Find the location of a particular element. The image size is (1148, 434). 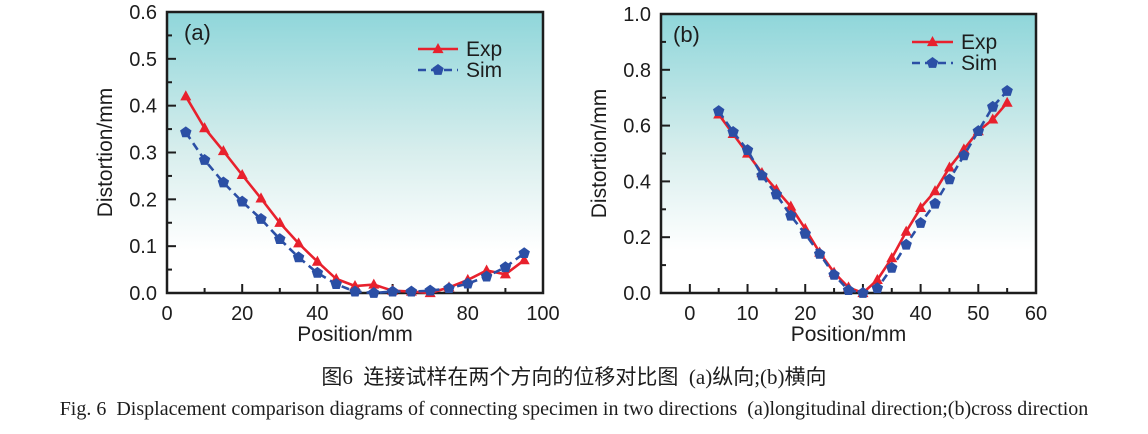

svg-text: 30 is located at coordinates (863, 314).